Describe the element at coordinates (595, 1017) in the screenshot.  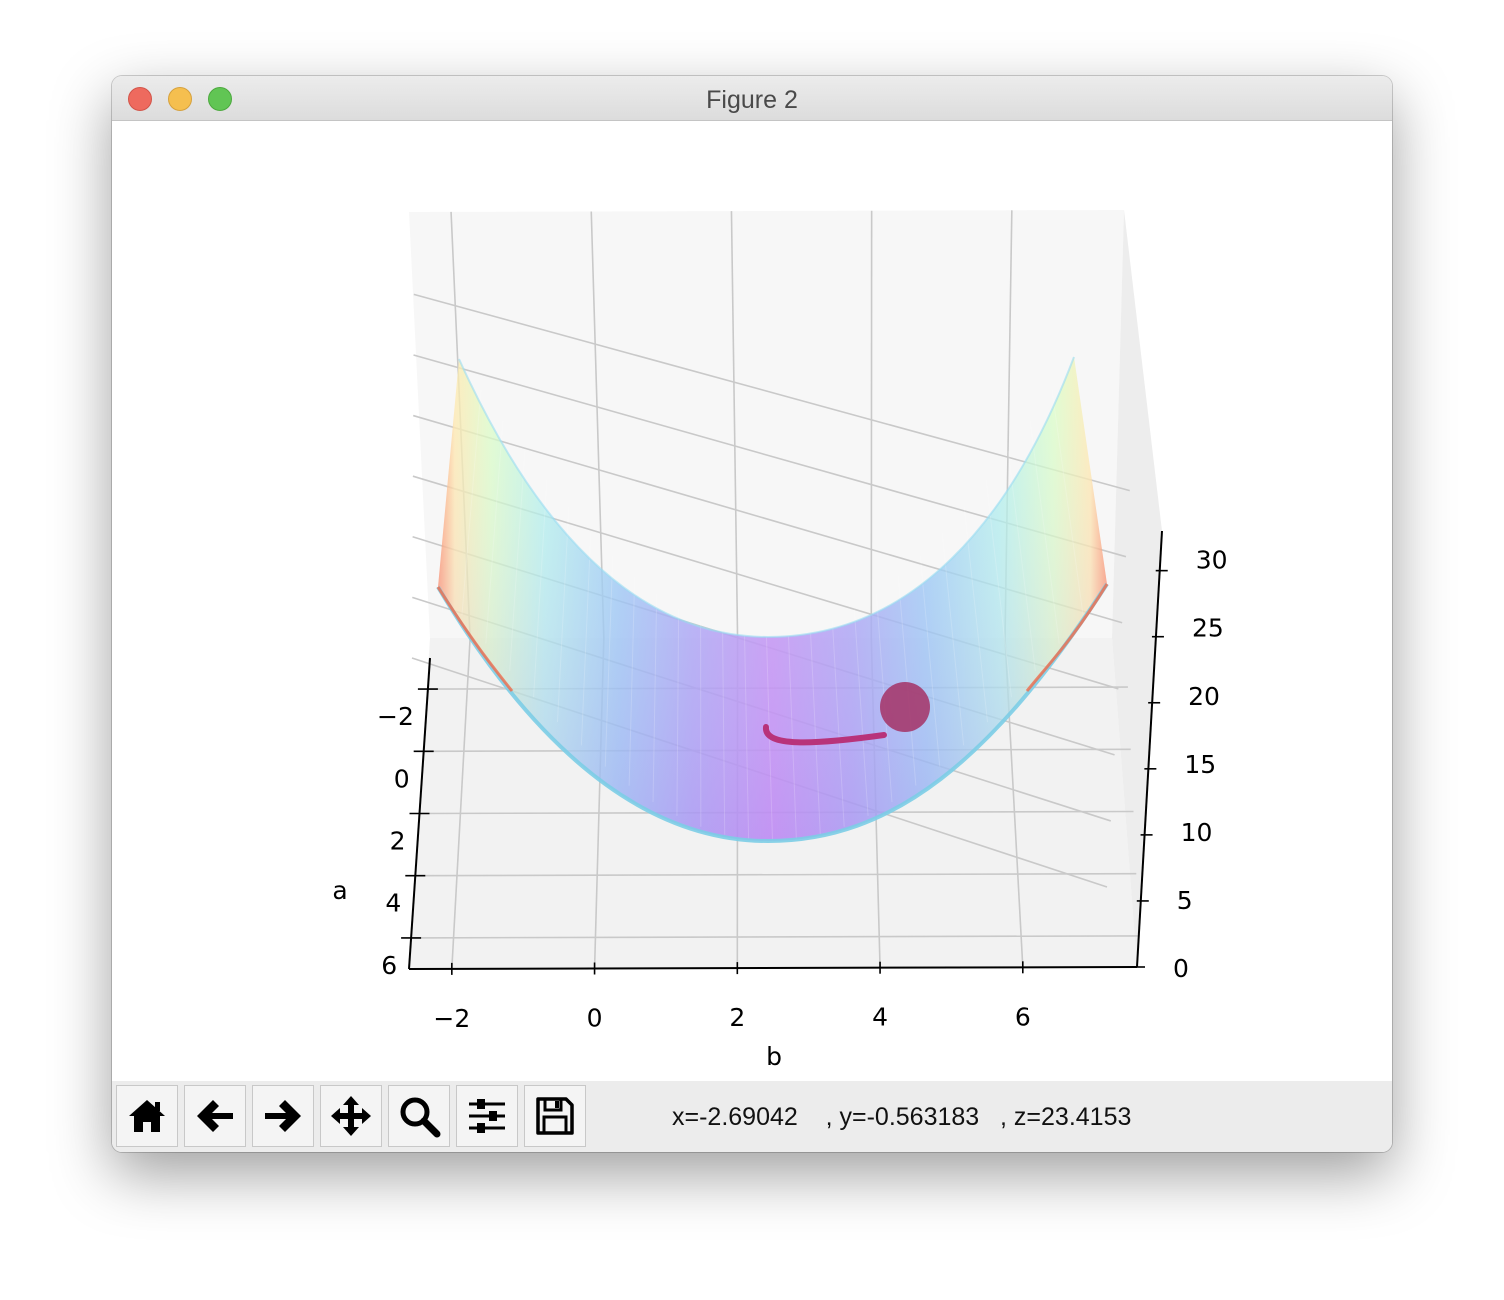
I see `b-tick-label: 0` at that location.